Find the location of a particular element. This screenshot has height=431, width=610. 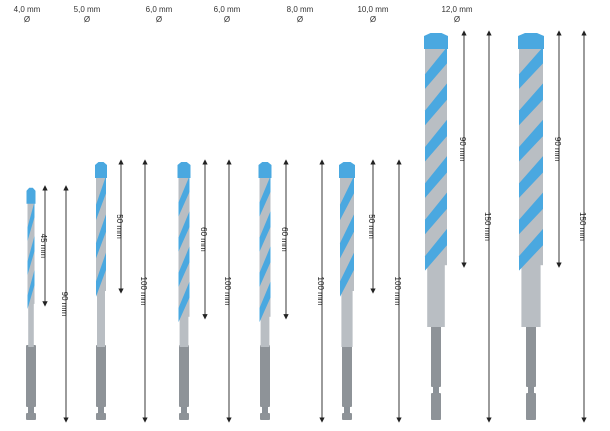

diameter-value: 10,0 mm is located at coordinates (373, 9).